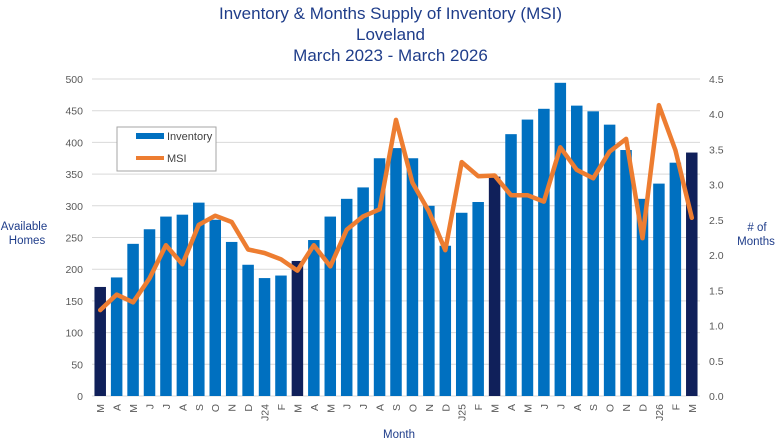  Describe the element at coordinates (74, 143) in the screenshot. I see `left-tick-label: 400` at that location.